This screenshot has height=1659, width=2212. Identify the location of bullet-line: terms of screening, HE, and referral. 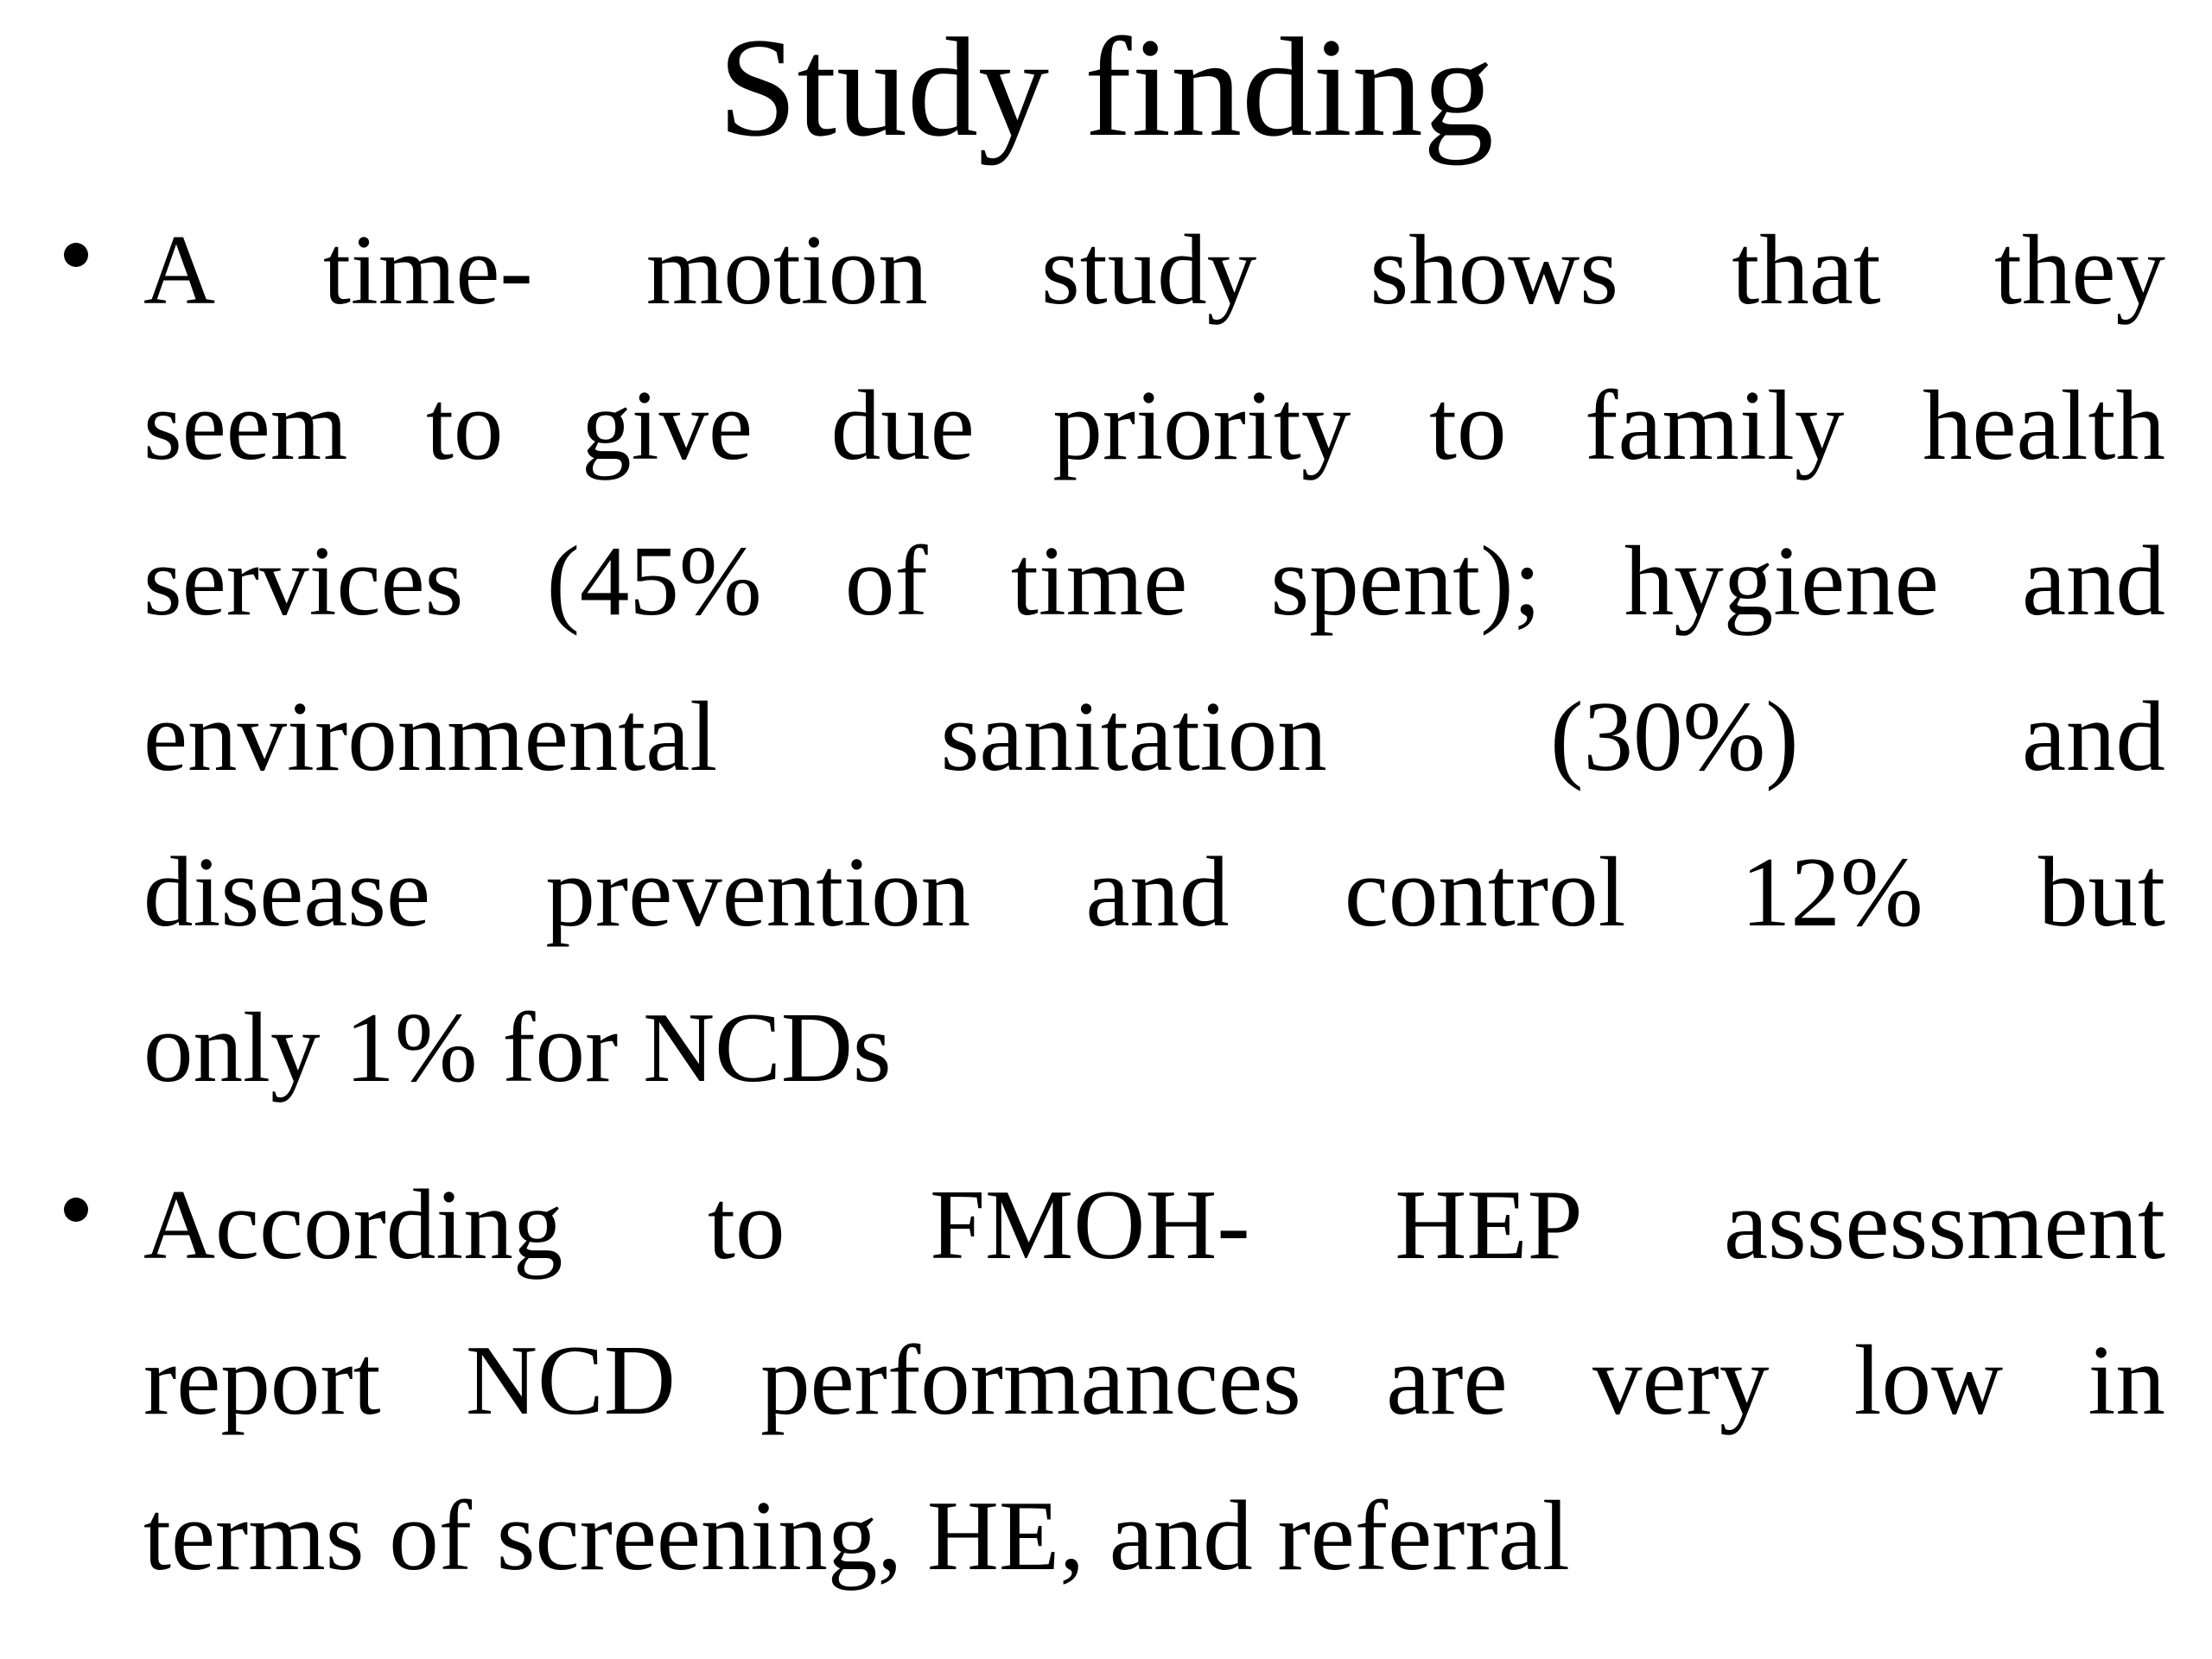
(856, 1535).